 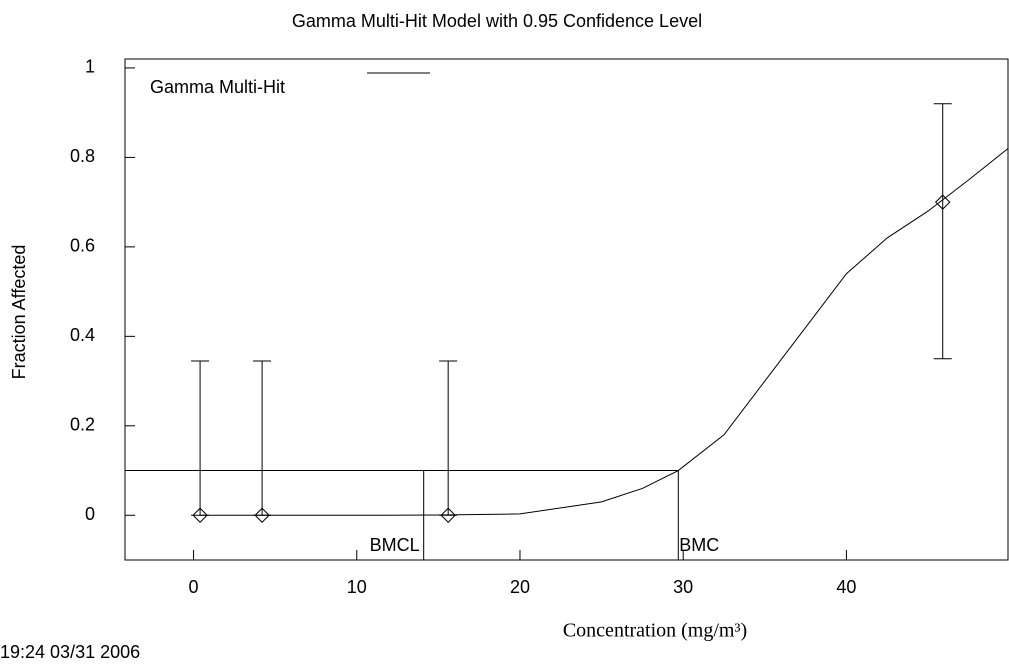 I want to click on y-axis-label: Fraction Affected, so click(x=19, y=312).